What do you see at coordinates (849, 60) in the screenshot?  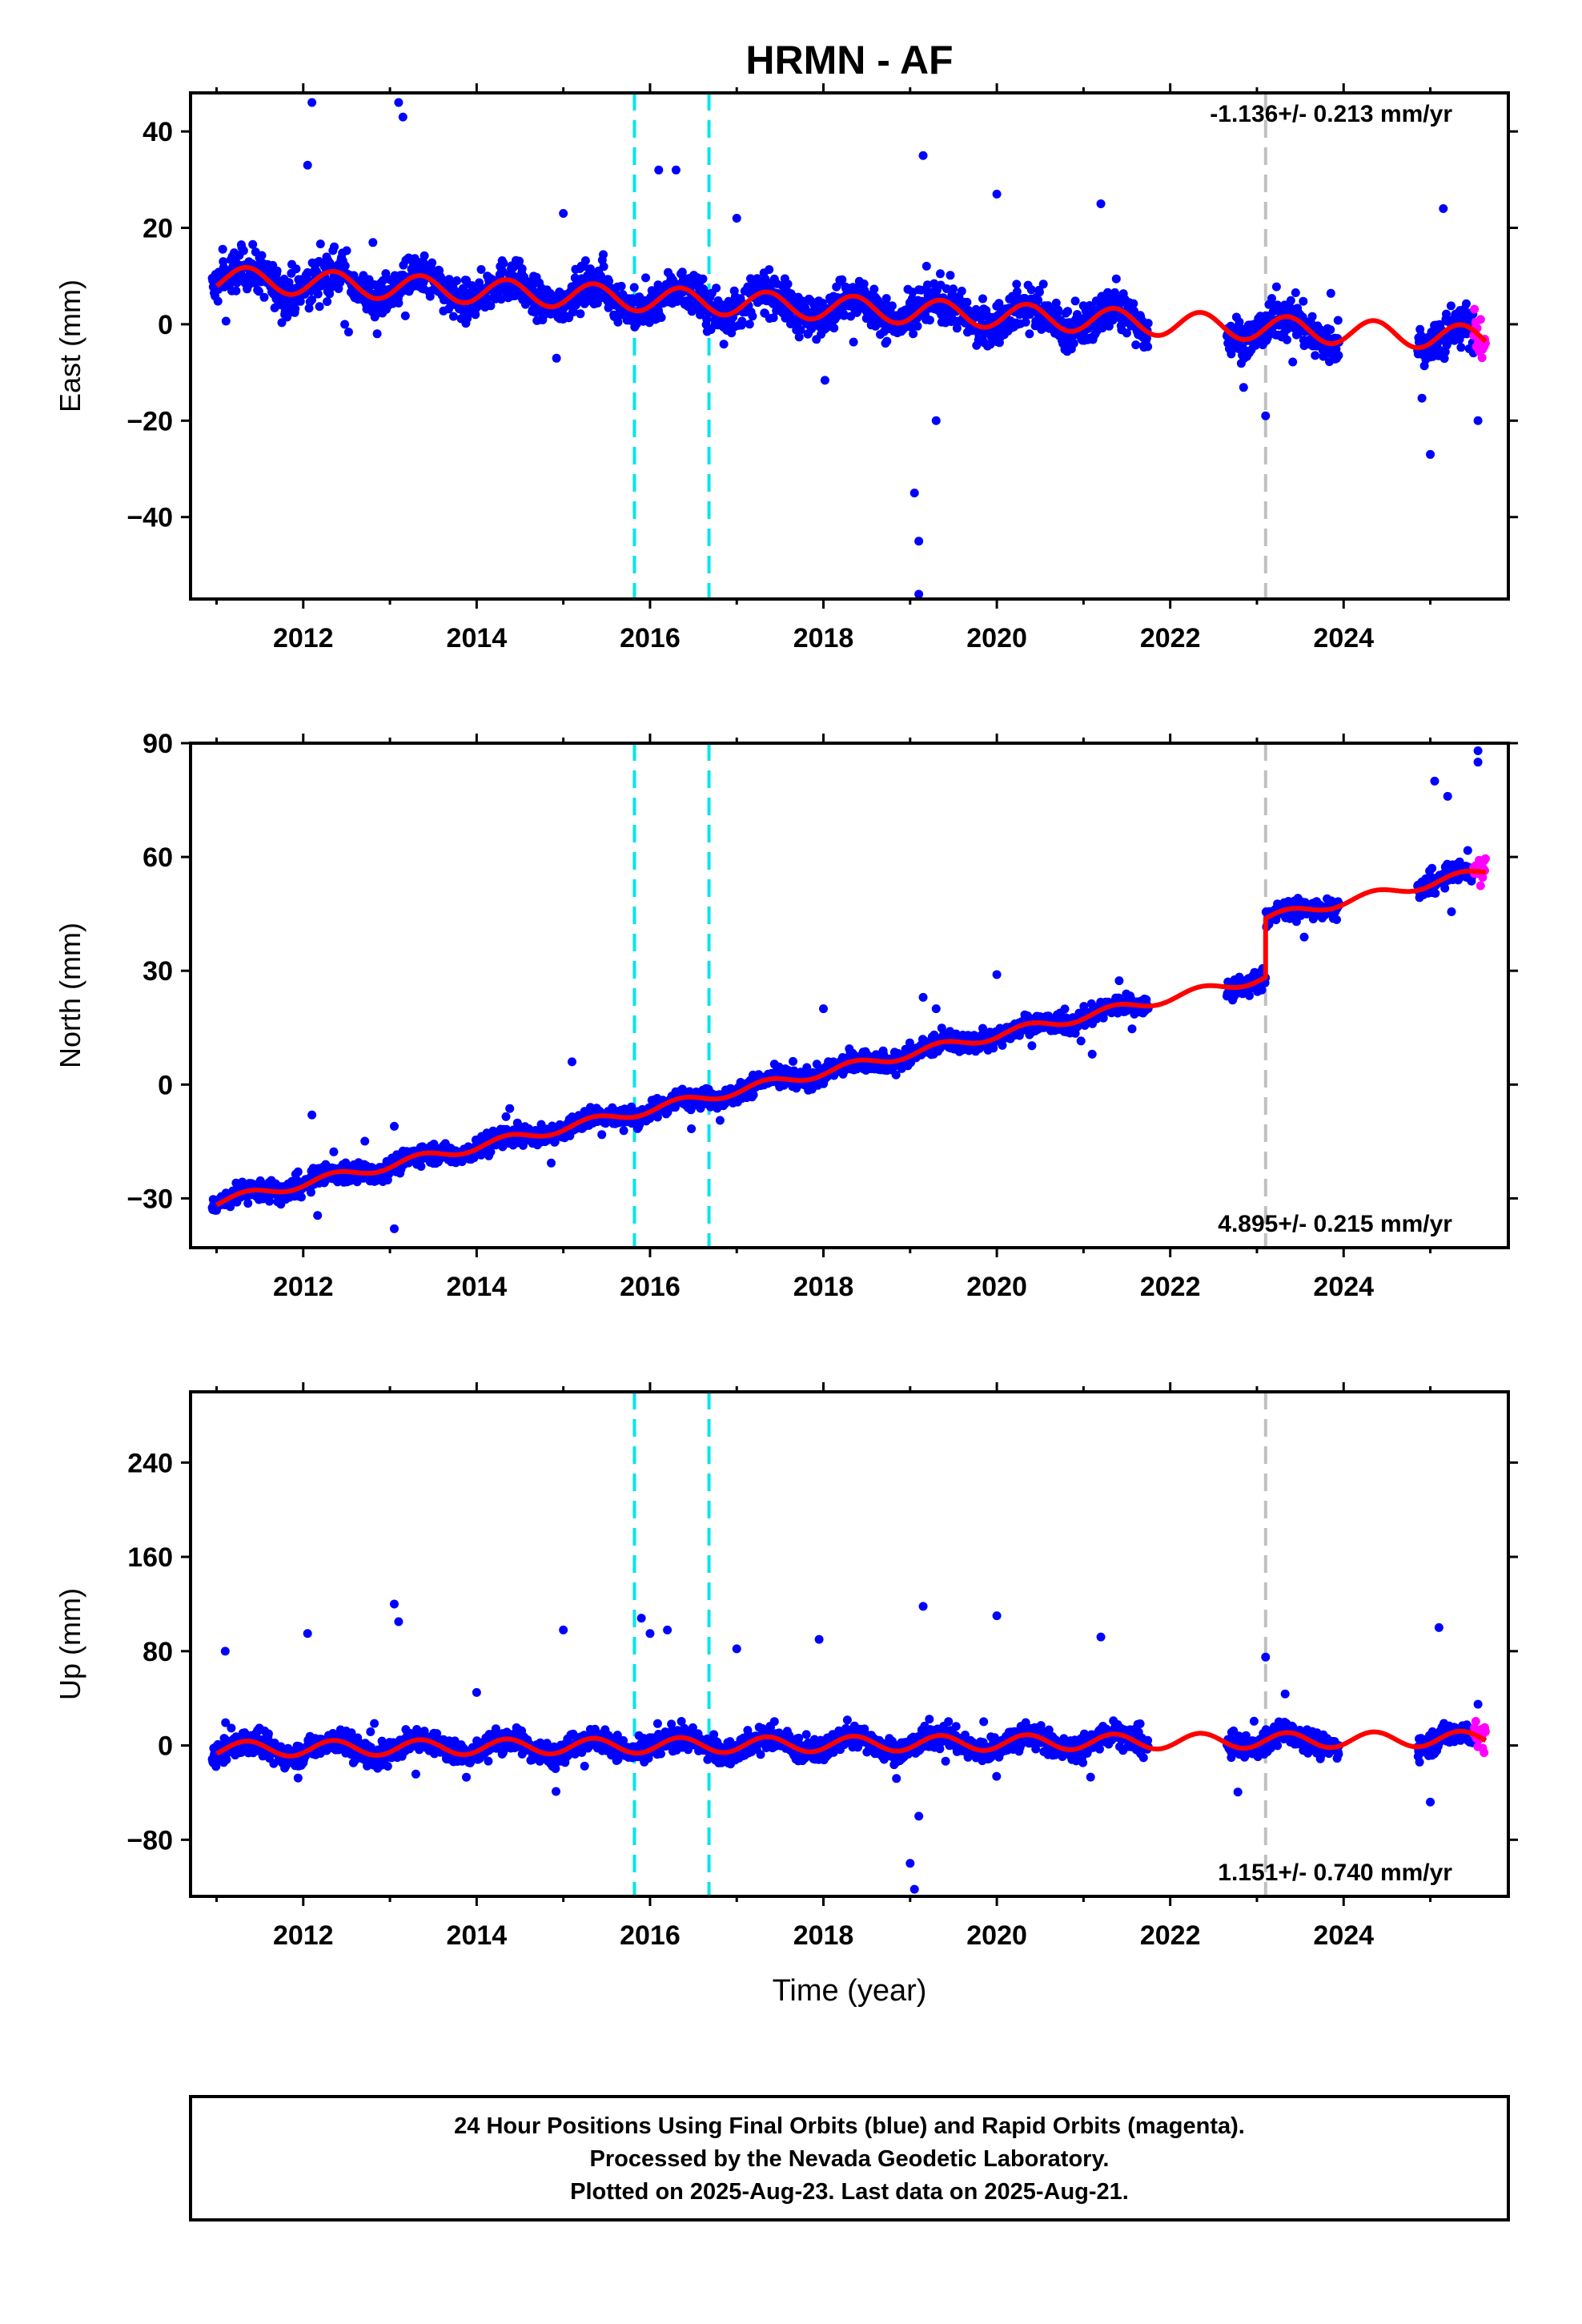 I see `figure-title: HRMN - AF` at bounding box center [849, 60].